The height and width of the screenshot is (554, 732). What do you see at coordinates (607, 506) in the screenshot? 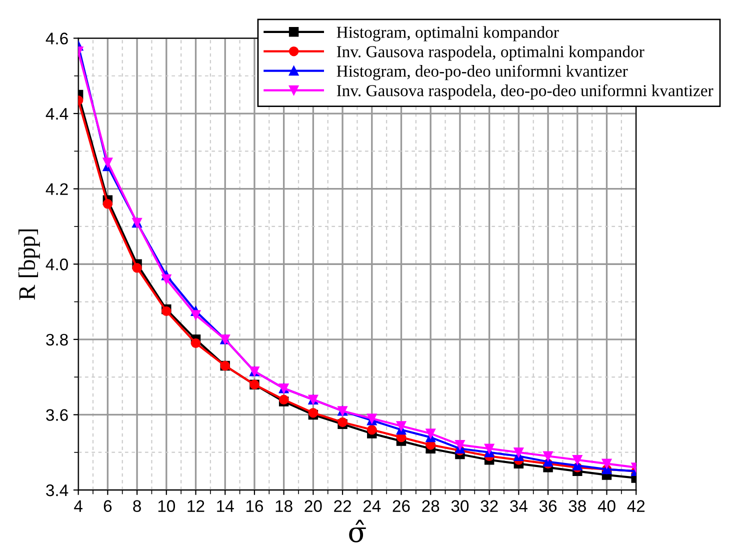
I see `x-tick-label: 40` at bounding box center [607, 506].